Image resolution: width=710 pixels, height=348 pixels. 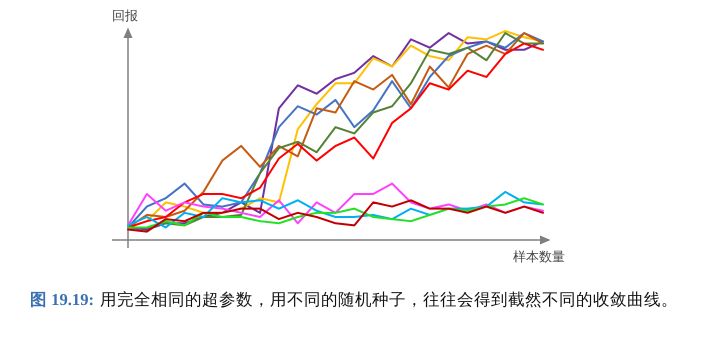 I want to click on text: 用完全相同的超参数，用不同的随机种子，往往会得到截然不同的收敛曲线。, so click(x=389, y=299).